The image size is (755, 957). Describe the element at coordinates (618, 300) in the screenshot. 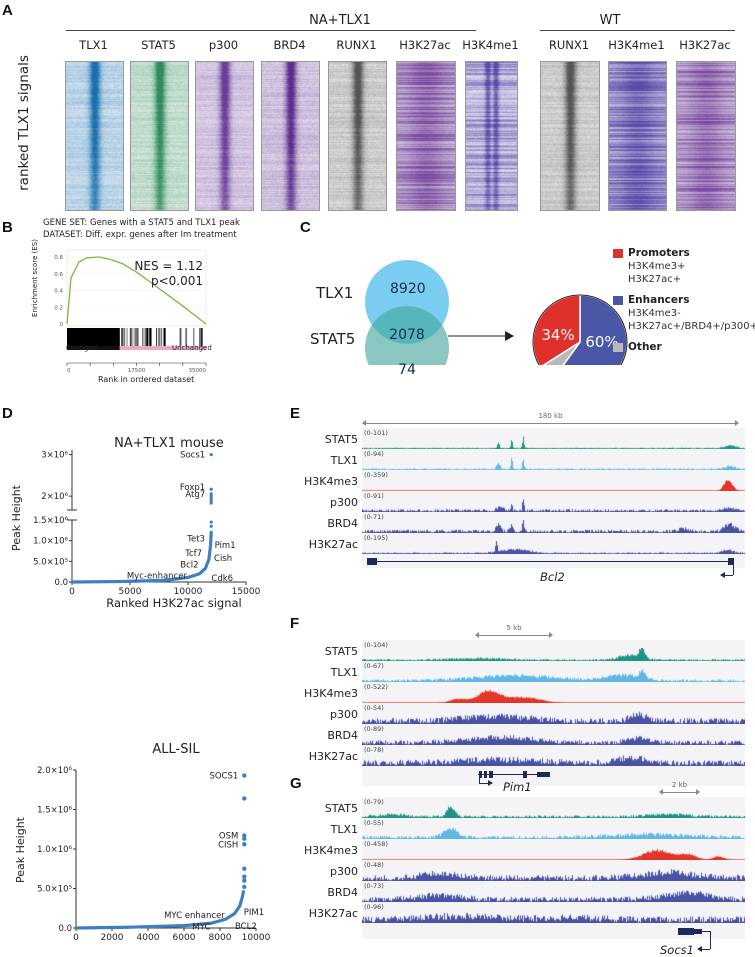

I see `legend-swatch-enhancers` at that location.